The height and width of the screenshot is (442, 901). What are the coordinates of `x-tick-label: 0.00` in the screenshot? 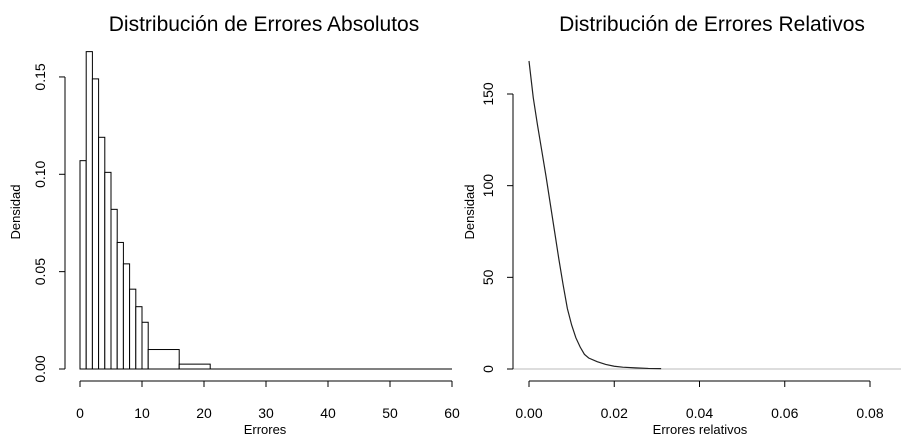 It's located at (528, 413).